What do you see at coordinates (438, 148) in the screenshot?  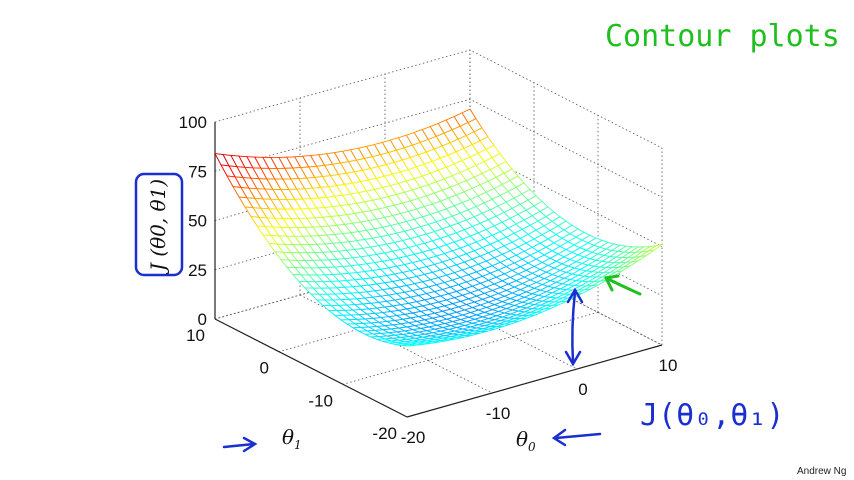 I see `grid-line-z` at bounding box center [438, 148].